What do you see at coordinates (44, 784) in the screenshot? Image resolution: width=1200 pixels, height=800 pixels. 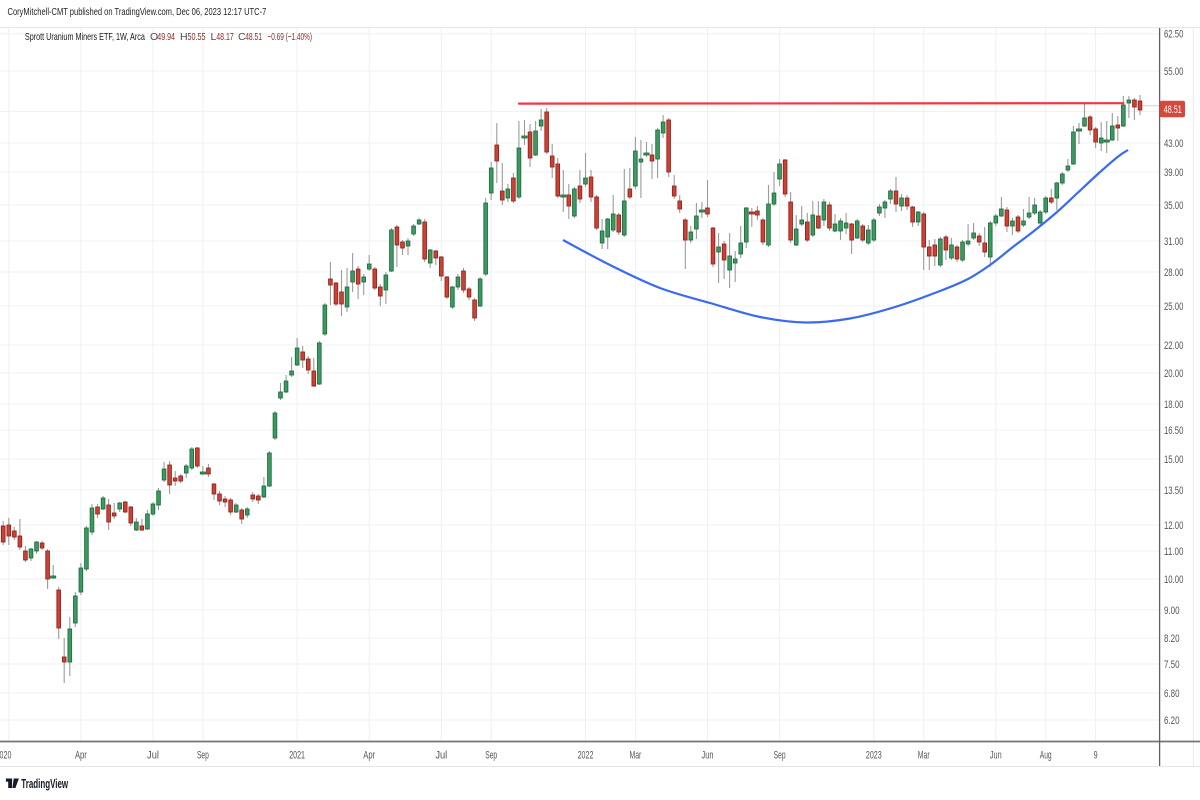 I see `svg-text: TradingView` at bounding box center [44, 784].